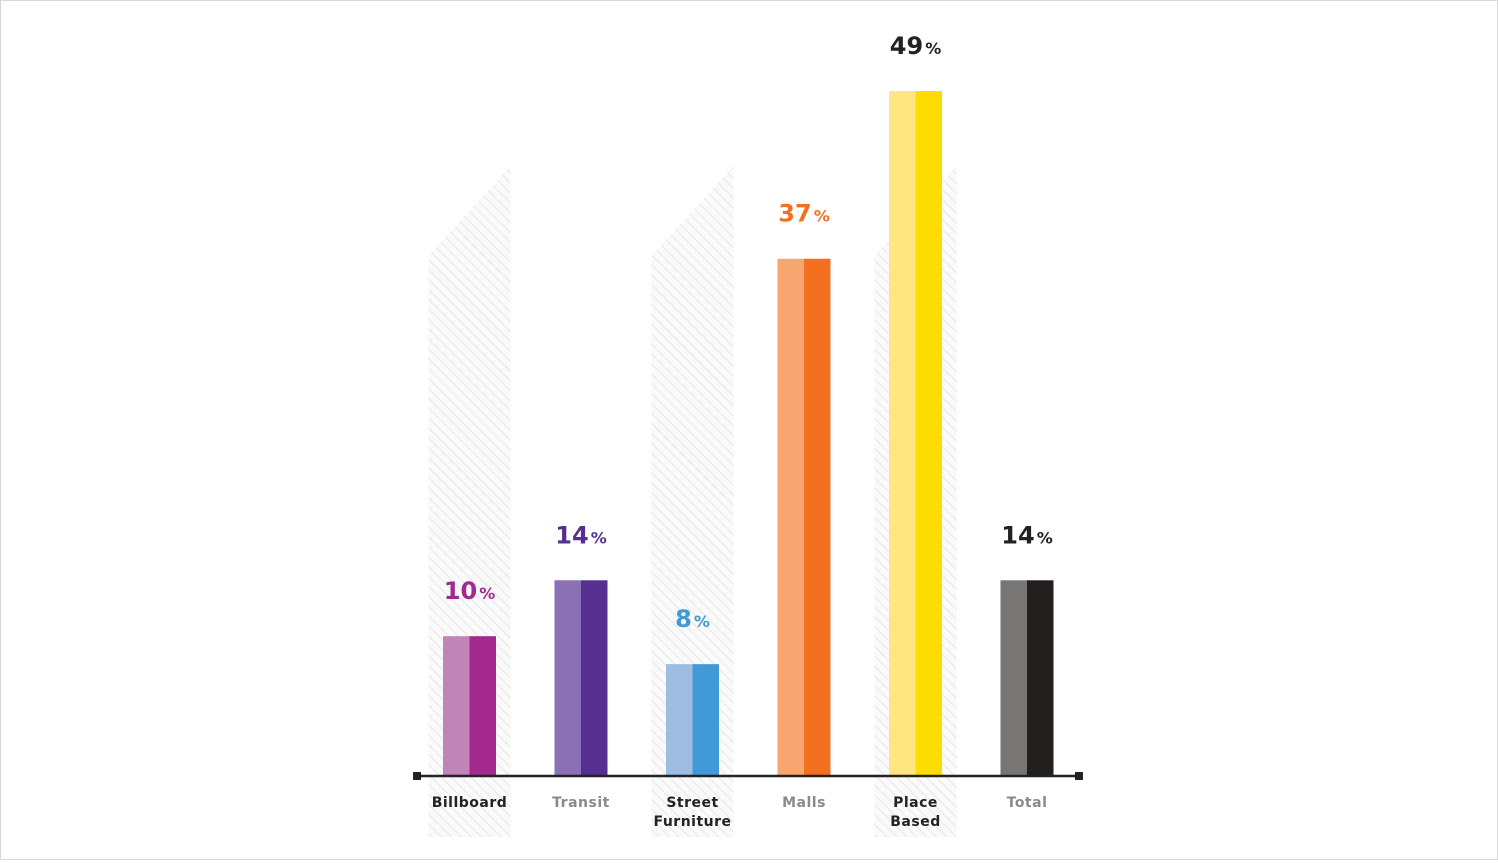  I want to click on category-label-place-based: Place Based, so click(915, 812).